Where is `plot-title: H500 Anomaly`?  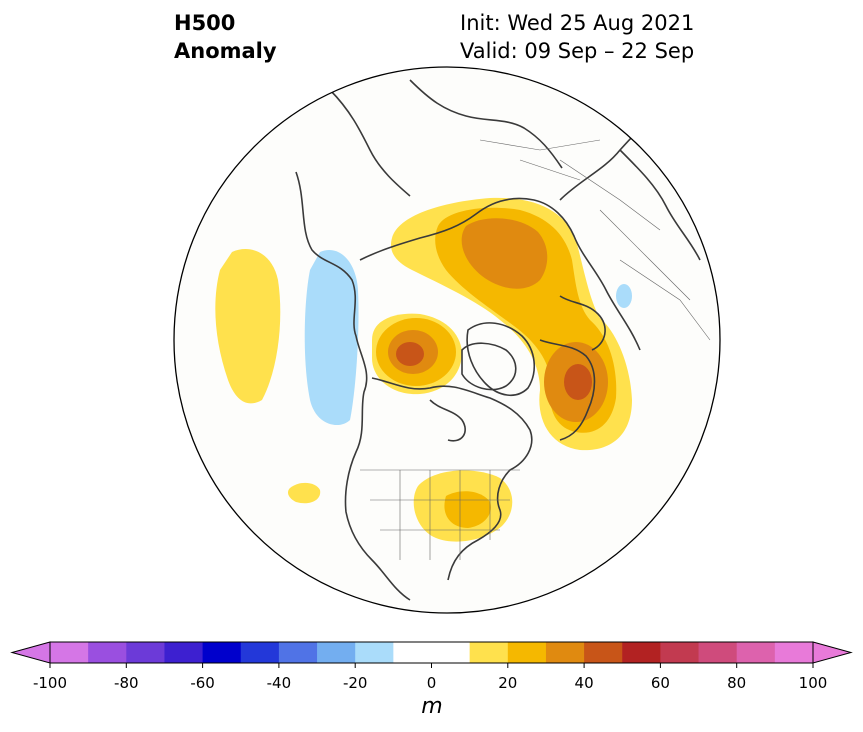 plot-title: H500 Anomaly is located at coordinates (225, 37).